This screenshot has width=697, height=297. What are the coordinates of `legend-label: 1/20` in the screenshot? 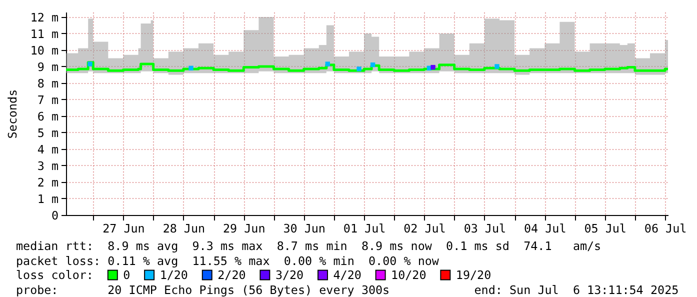 It's located at (174, 275).